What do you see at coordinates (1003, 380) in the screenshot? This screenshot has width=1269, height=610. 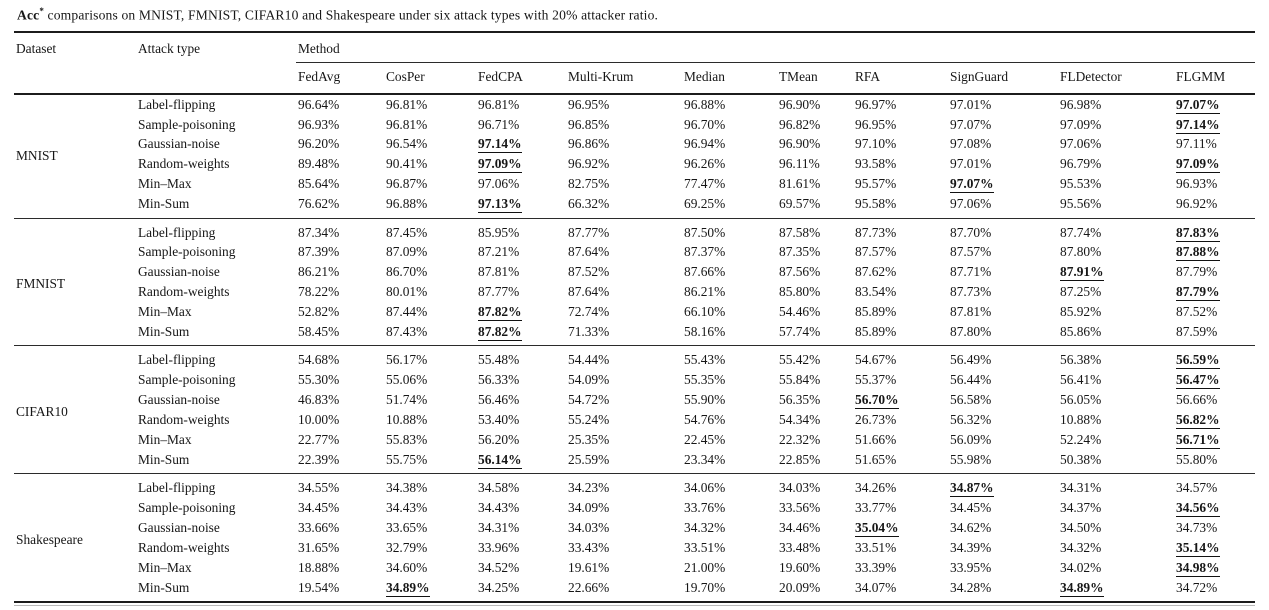 I see `value-cell: 56.44%` at bounding box center [1003, 380].